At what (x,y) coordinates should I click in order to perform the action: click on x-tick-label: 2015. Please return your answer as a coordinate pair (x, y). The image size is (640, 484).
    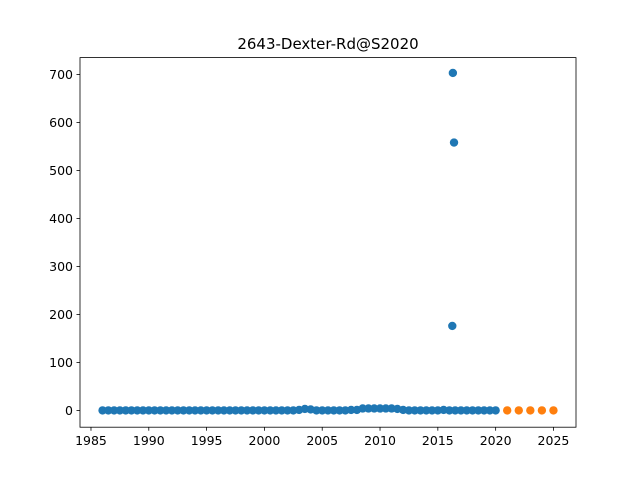
    Looking at the image, I should click on (438, 440).